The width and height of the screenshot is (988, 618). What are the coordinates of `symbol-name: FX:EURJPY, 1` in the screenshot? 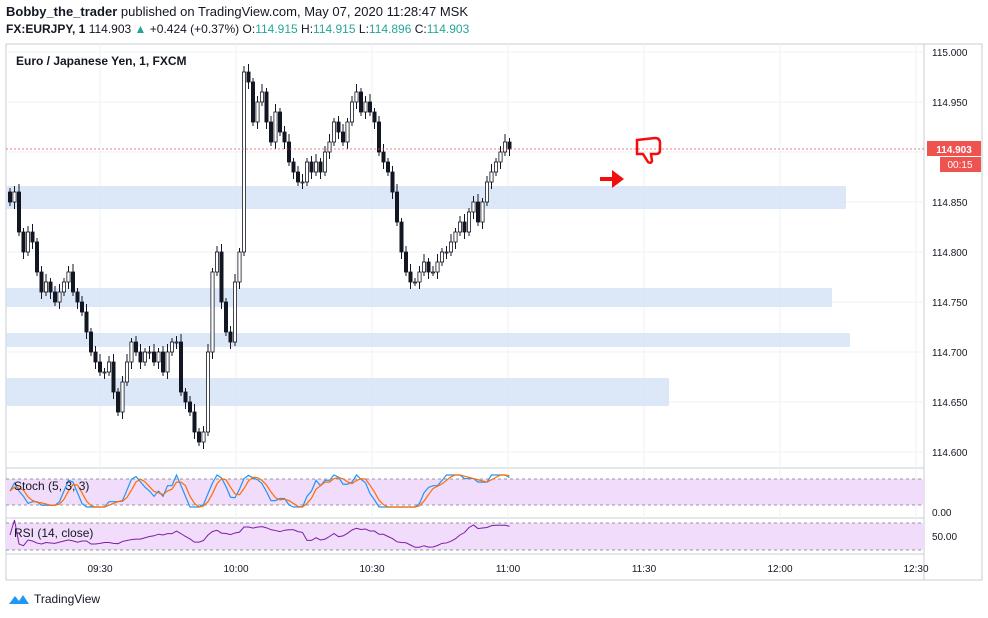 It's located at (46, 29).